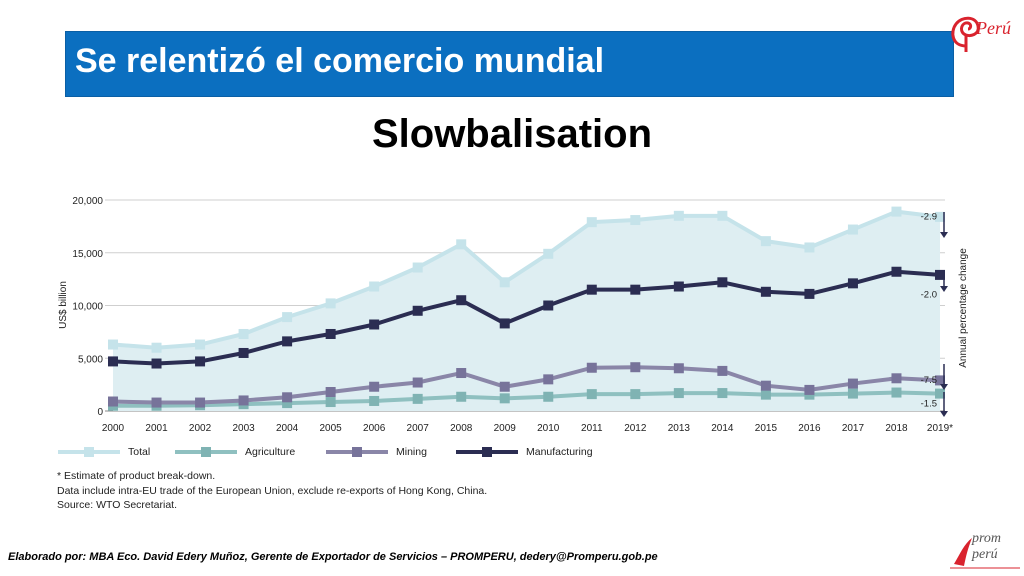 The height and width of the screenshot is (576, 1024). I want to click on promperu-logo: prom perú, so click(985, 547).